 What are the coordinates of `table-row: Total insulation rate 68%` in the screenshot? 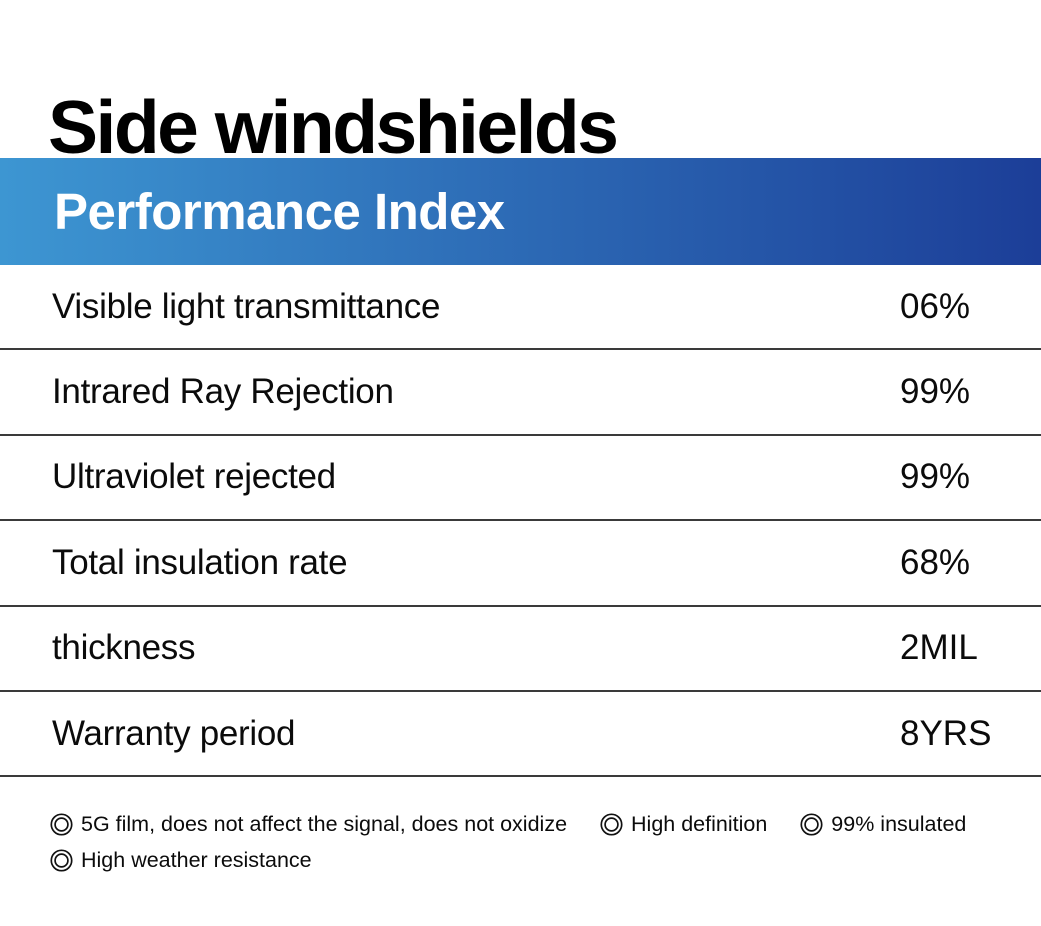 It's located at (520, 564).